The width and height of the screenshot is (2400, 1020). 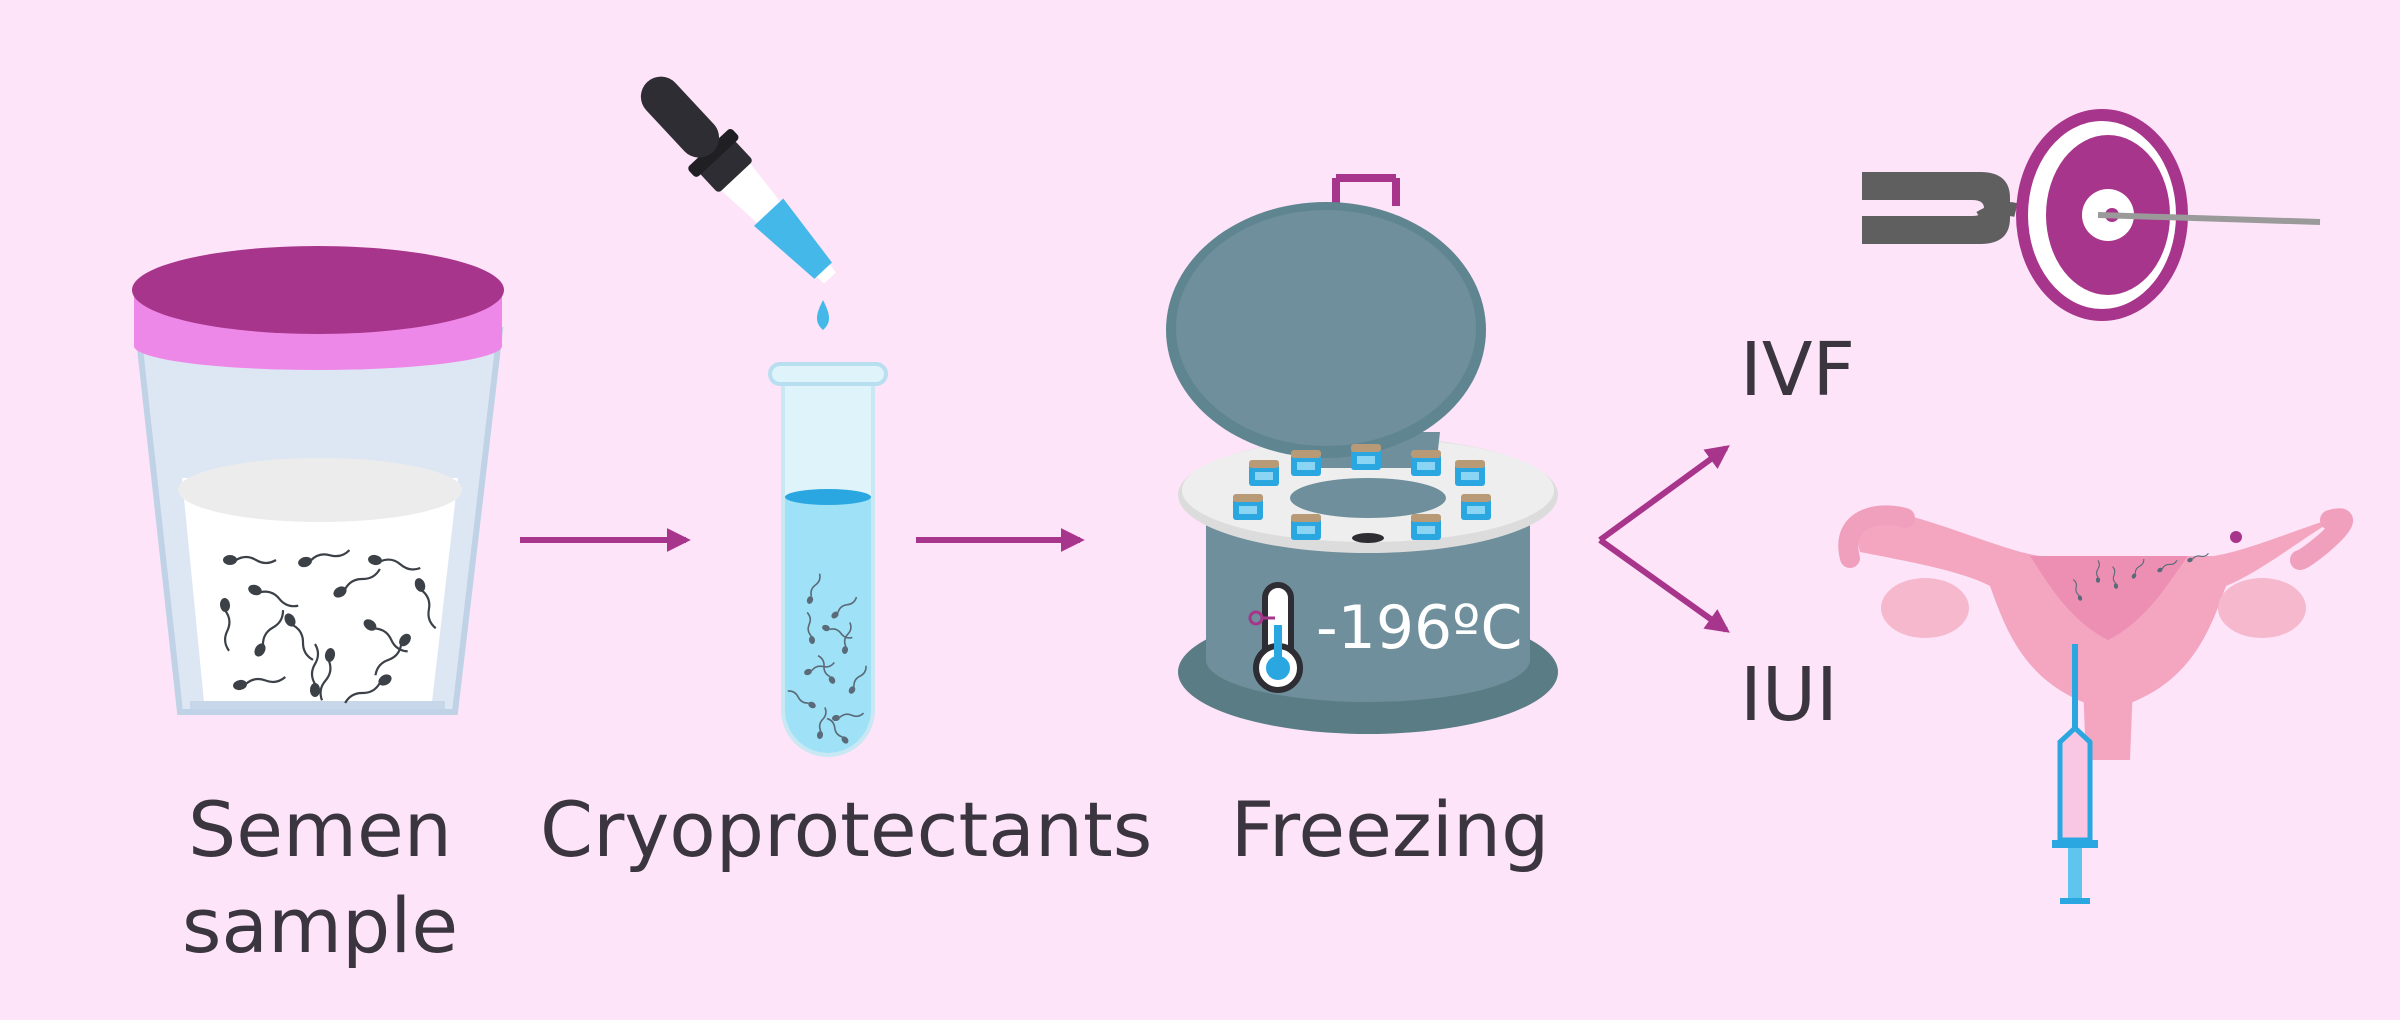 I want to click on split-arrows, so click(x=1664, y=539).